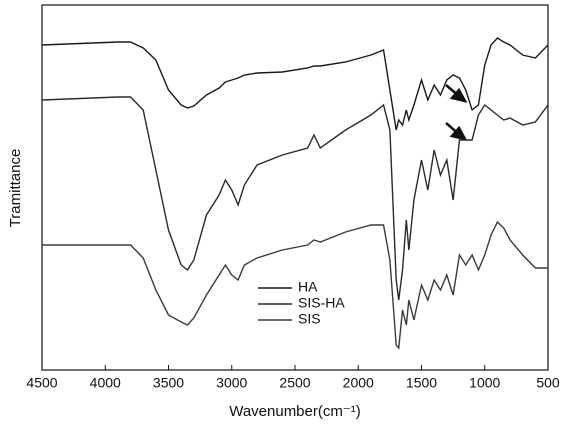 Image resolution: width=563 pixels, height=426 pixels. I want to click on legend-label: SIS-HA, so click(321, 303).